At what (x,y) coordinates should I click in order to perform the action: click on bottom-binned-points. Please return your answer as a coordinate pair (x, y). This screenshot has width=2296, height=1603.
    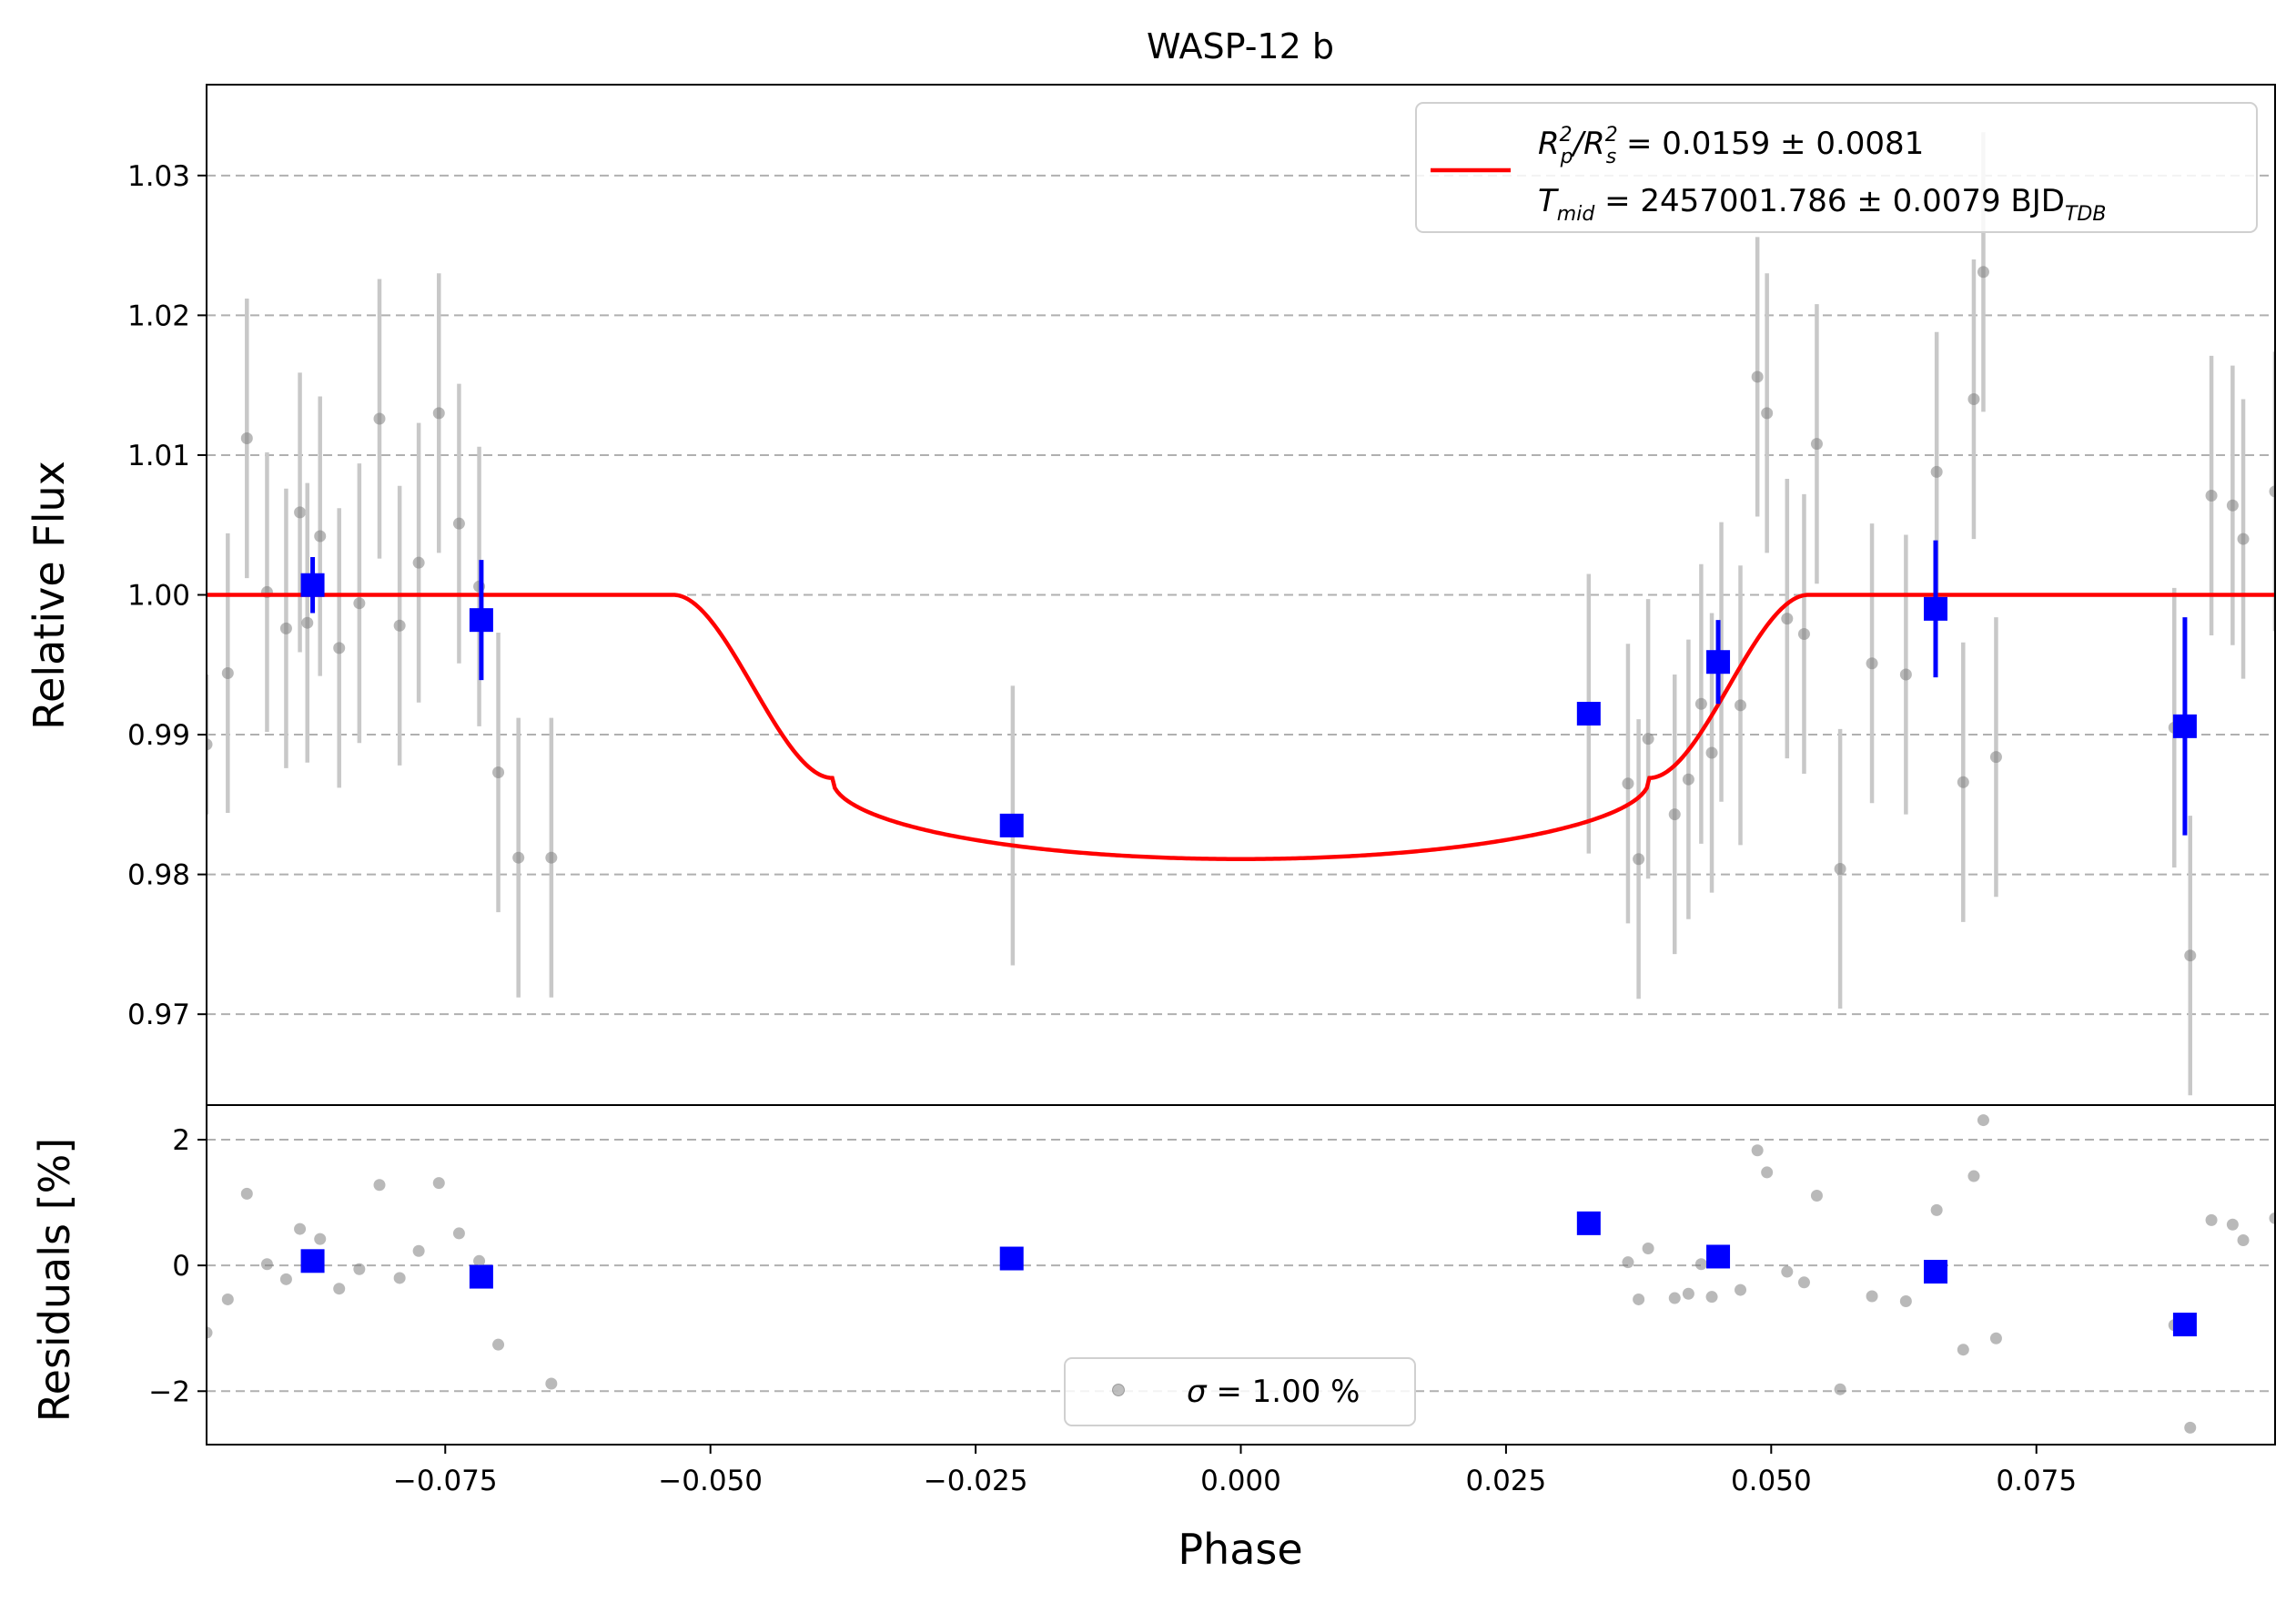
    Looking at the image, I should click on (1249, 1274).